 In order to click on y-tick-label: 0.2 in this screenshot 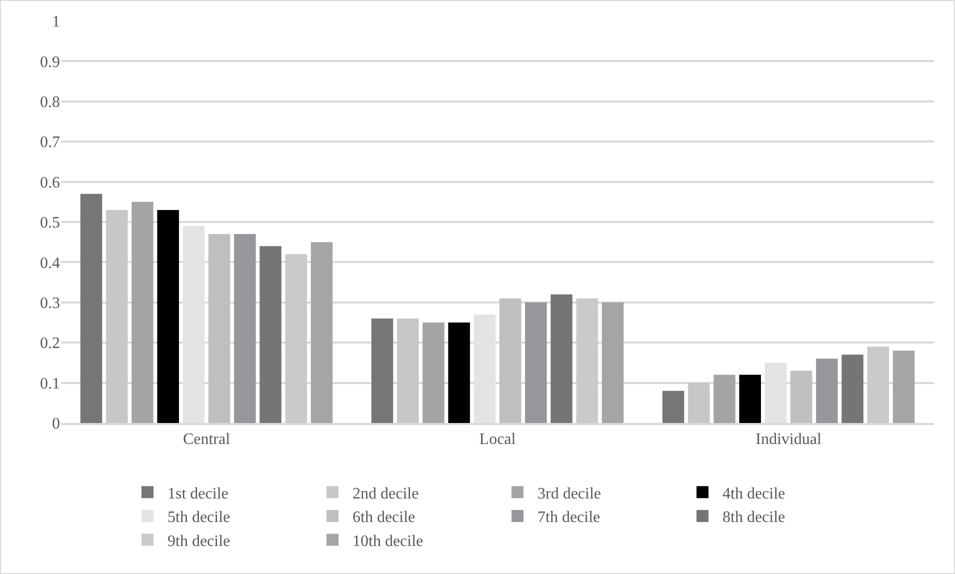, I will do `click(50, 343)`.